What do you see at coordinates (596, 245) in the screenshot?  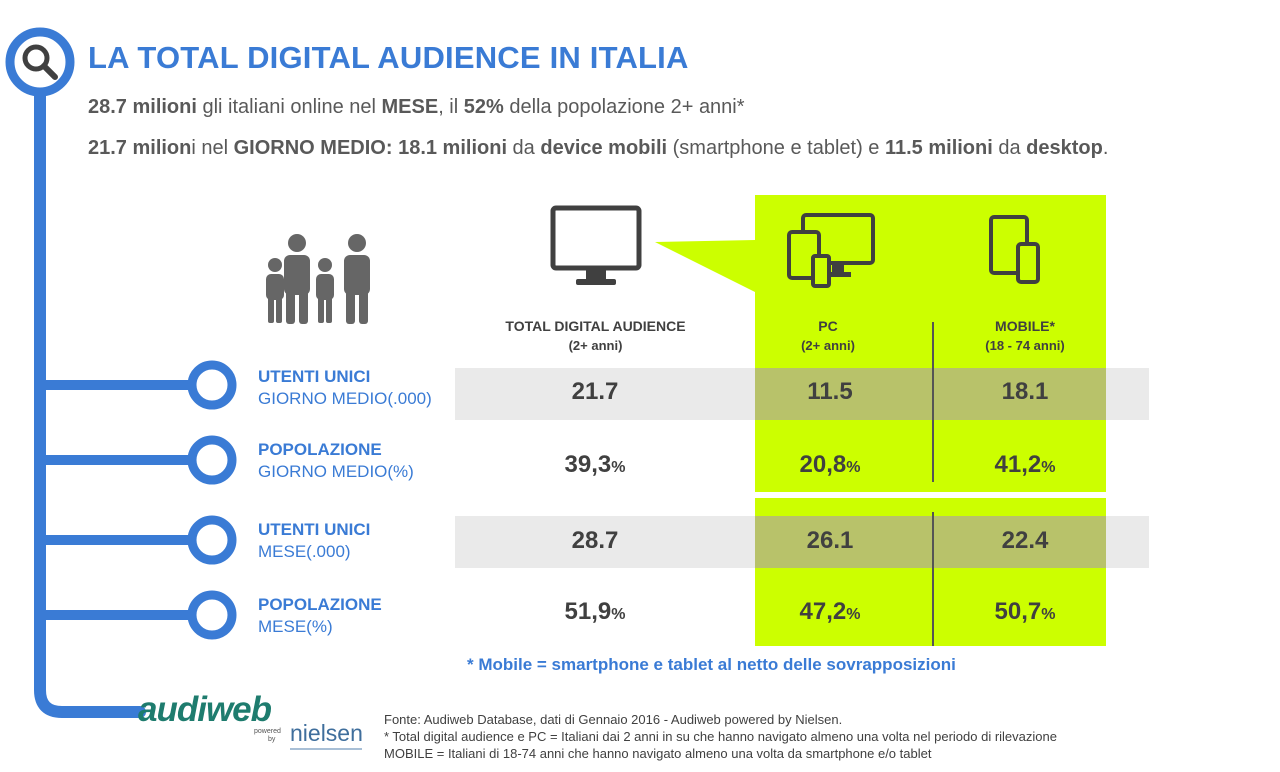 I see `monitor-icon` at bounding box center [596, 245].